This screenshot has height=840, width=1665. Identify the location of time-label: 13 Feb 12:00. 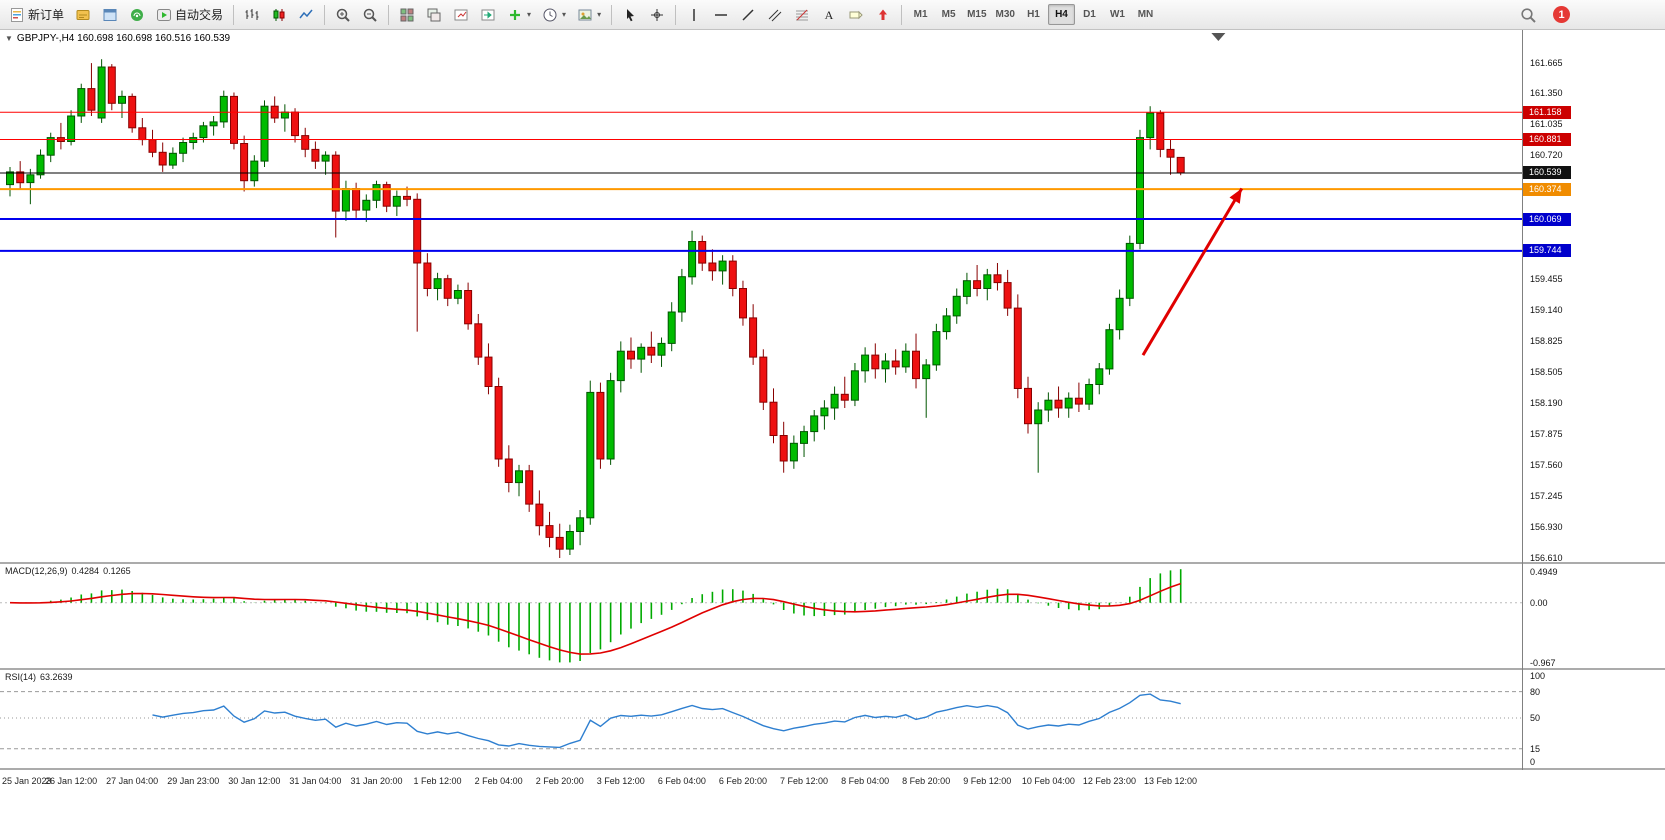
(1170, 781).